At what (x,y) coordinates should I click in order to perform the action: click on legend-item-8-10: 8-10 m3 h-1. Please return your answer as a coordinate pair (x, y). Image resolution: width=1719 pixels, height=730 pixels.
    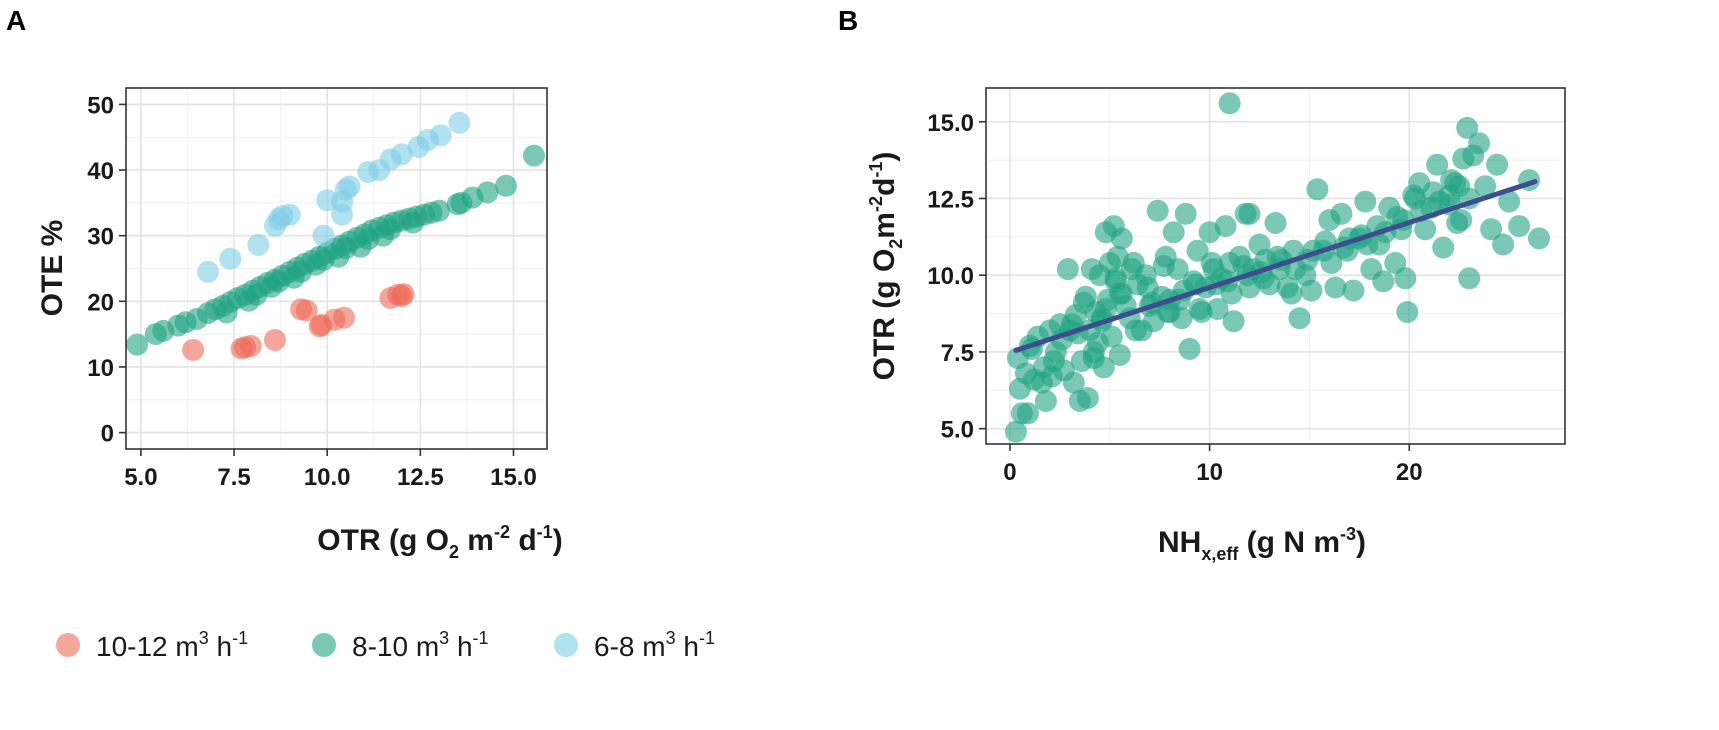
    Looking at the image, I should click on (400, 645).